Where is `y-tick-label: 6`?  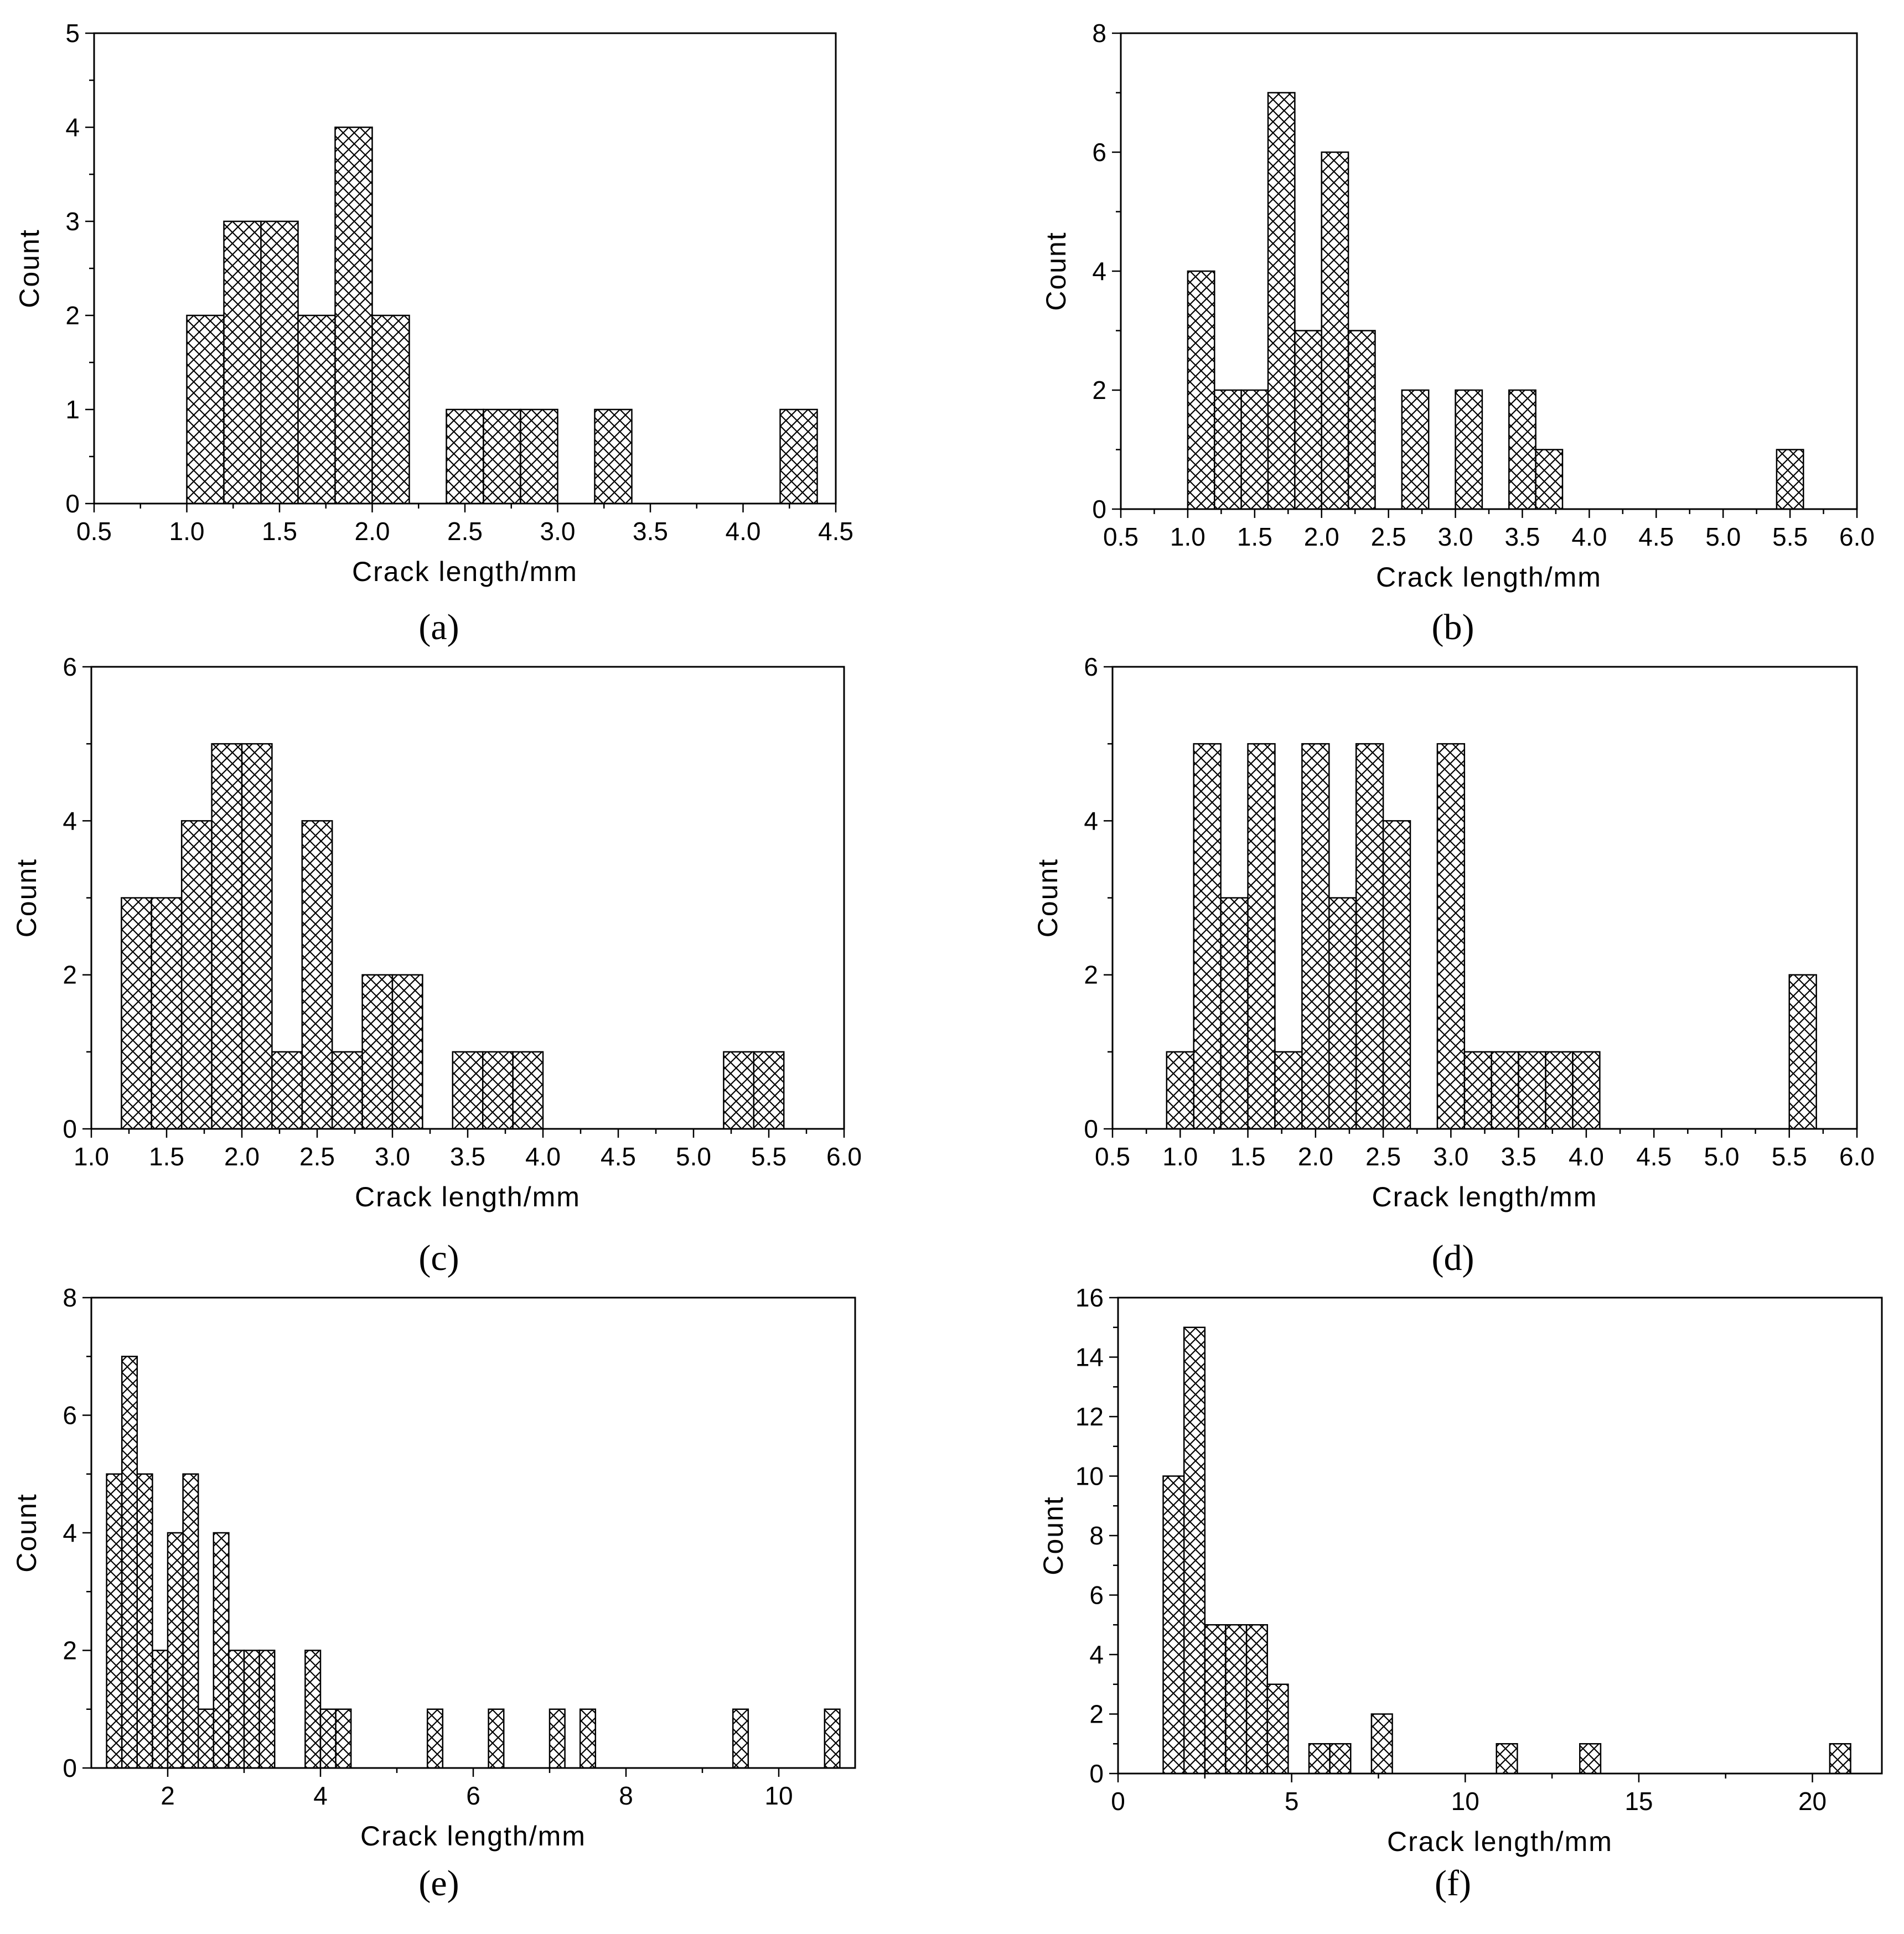 y-tick-label: 6 is located at coordinates (70, 666).